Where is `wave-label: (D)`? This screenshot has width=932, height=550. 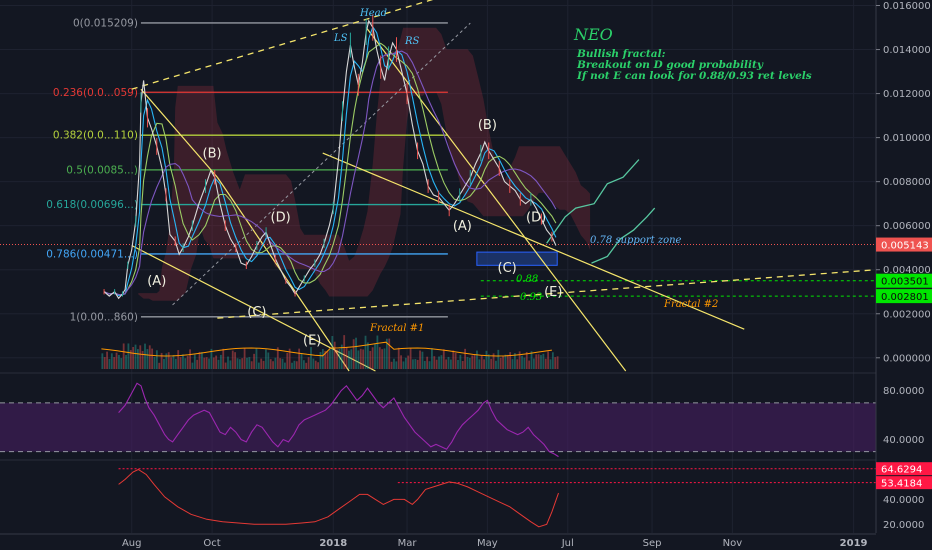 wave-label: (D) is located at coordinates (536, 217).